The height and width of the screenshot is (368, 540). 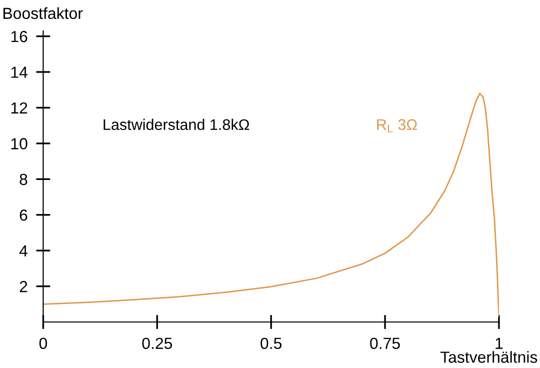 What do you see at coordinates (397, 125) in the screenshot?
I see `text: R$_{L}$ 3Ω` at bounding box center [397, 125].